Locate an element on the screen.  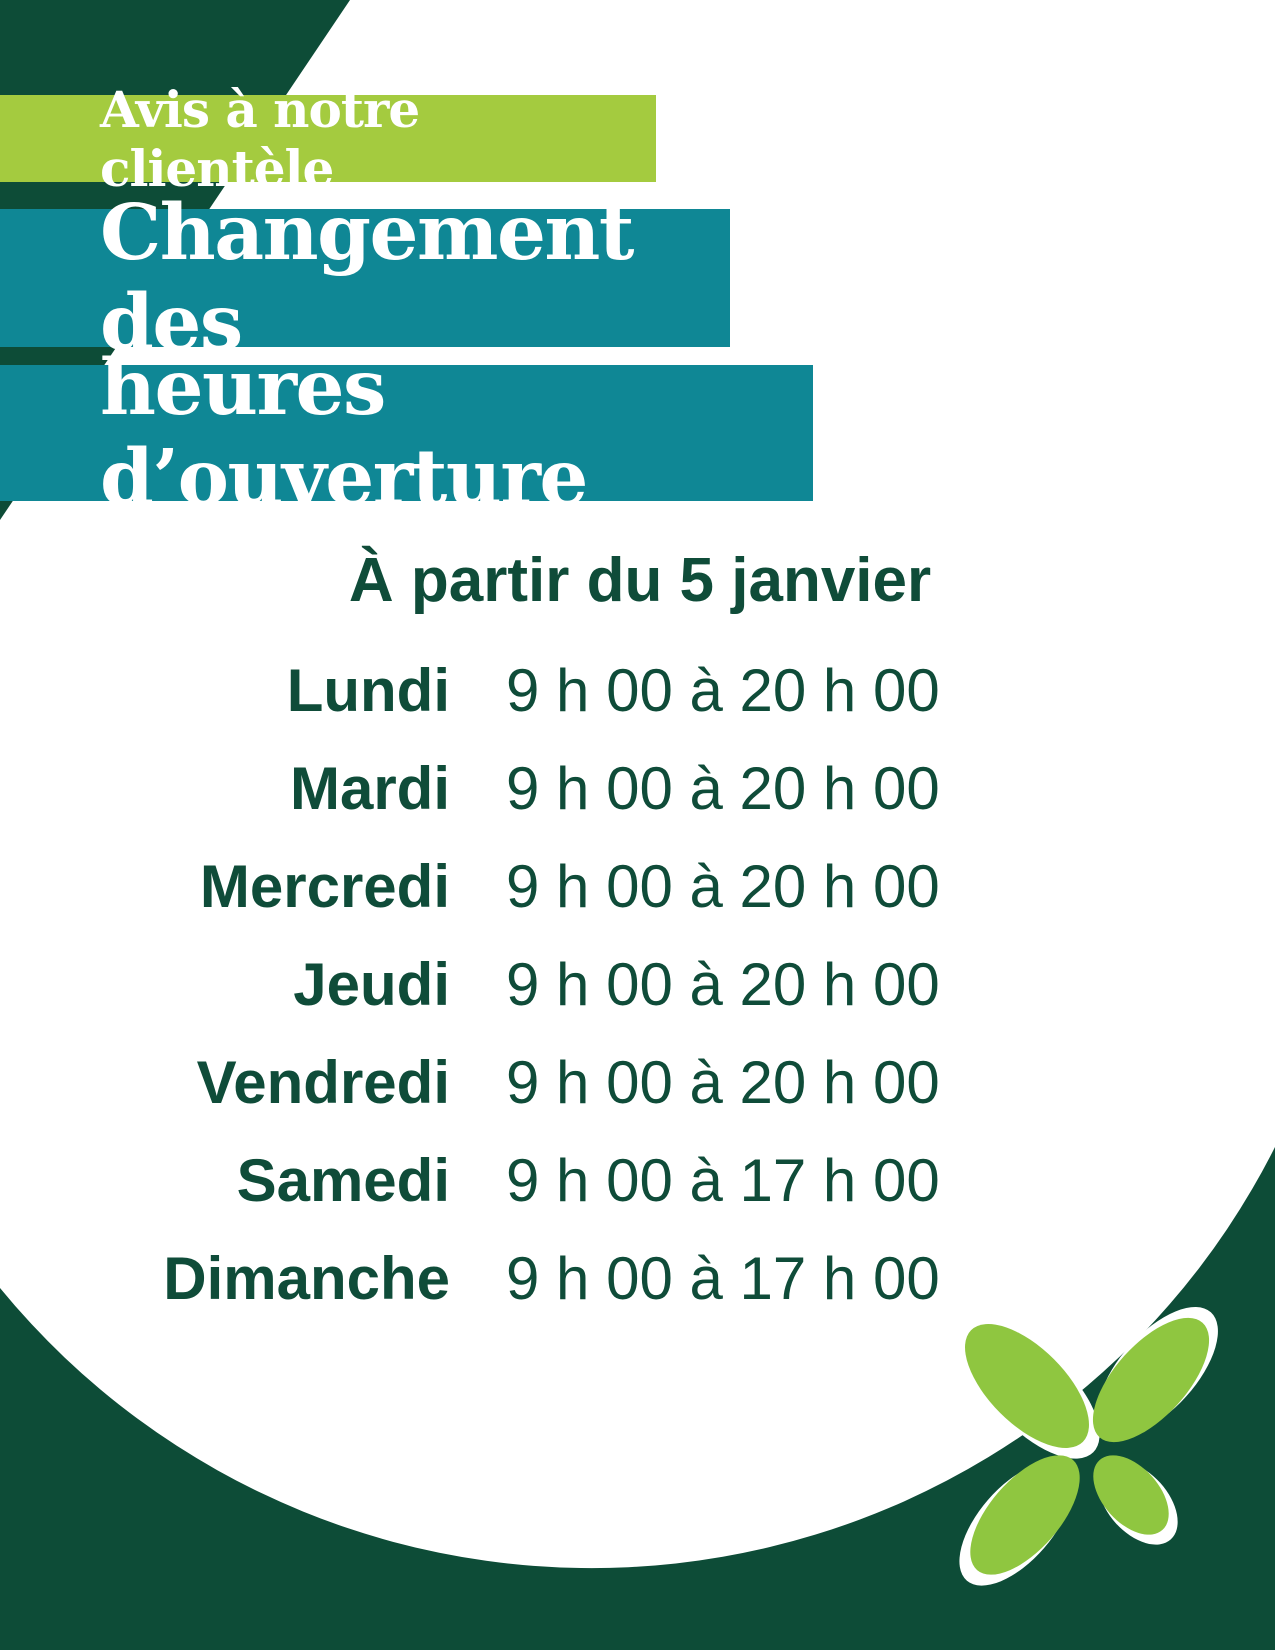
petal-top-right-icon is located at coordinates (1155, 1375).